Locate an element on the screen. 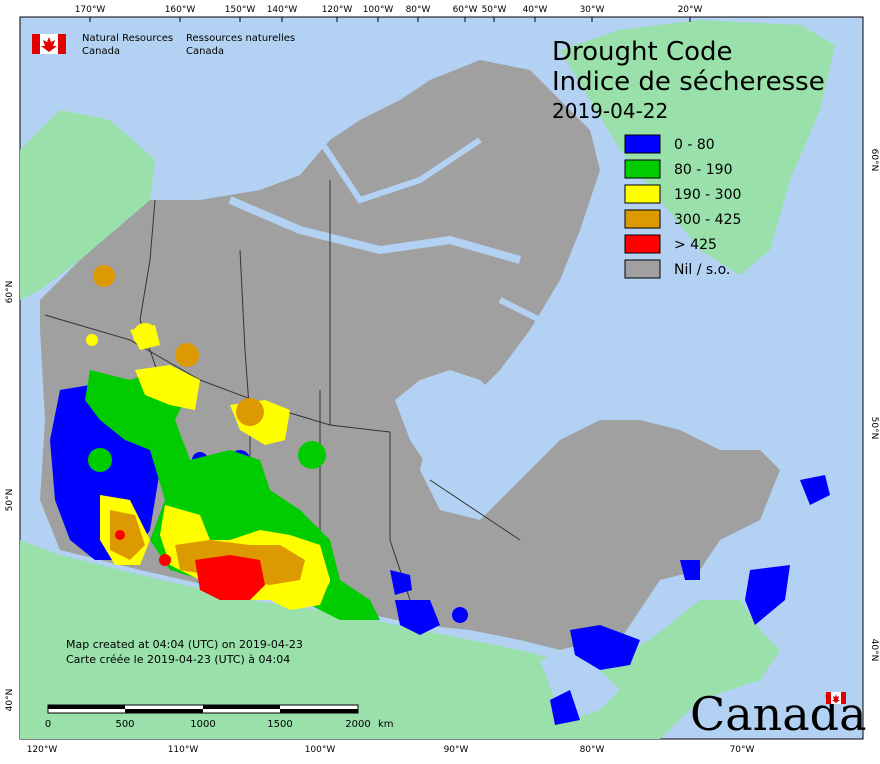  legend-label: Nil / s.o. is located at coordinates (702, 270).